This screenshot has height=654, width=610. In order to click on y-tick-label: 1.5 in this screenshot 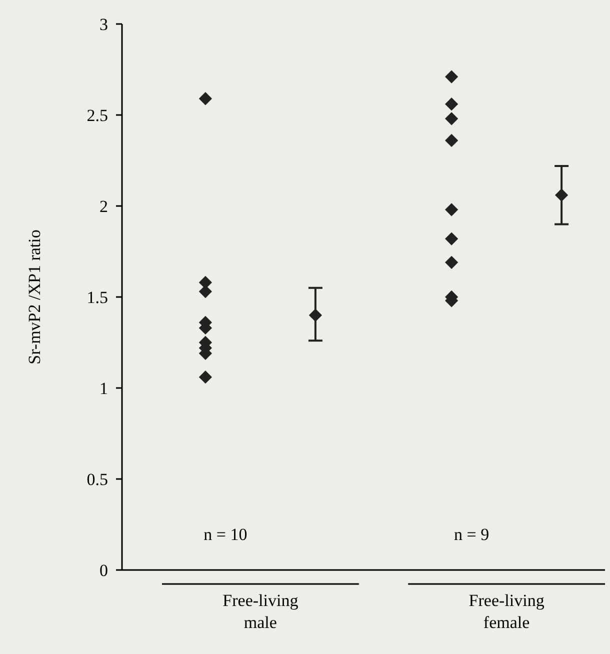, I will do `click(97, 297)`.